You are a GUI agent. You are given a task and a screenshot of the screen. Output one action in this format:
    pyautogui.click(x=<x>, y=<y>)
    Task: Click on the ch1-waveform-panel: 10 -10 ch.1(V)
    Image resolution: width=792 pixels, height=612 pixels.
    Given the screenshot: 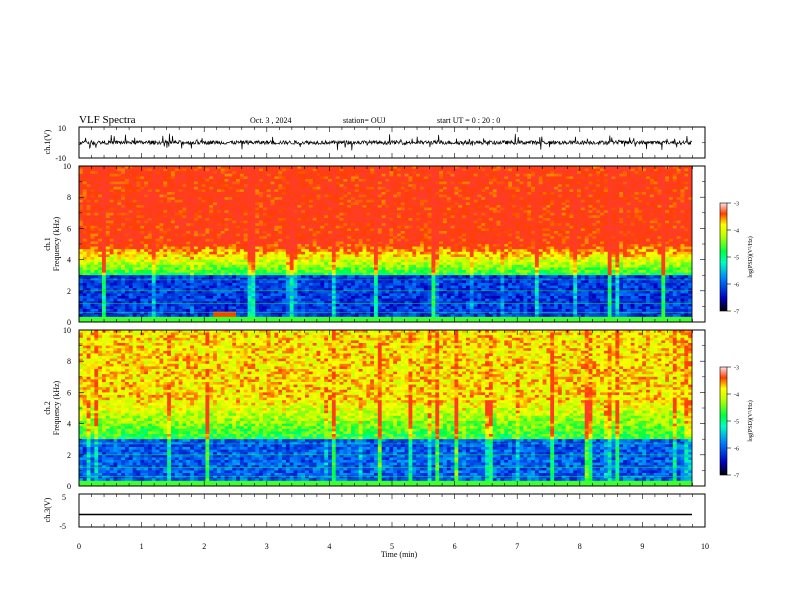 What is the action you would take?
    pyautogui.click(x=374, y=143)
    